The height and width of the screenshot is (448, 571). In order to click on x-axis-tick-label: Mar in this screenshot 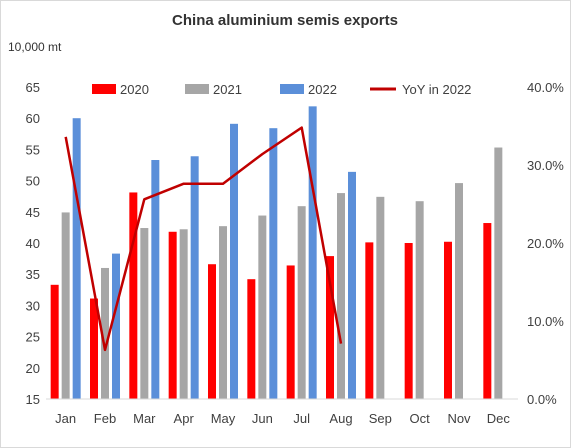, I will do `click(144, 418)`.